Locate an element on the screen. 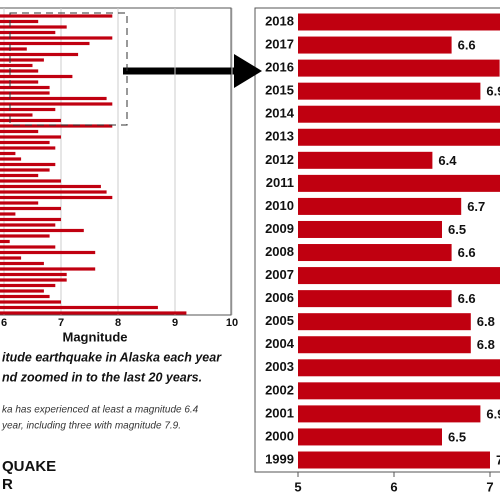  y-tick-label: 2012 is located at coordinates (279, 159).